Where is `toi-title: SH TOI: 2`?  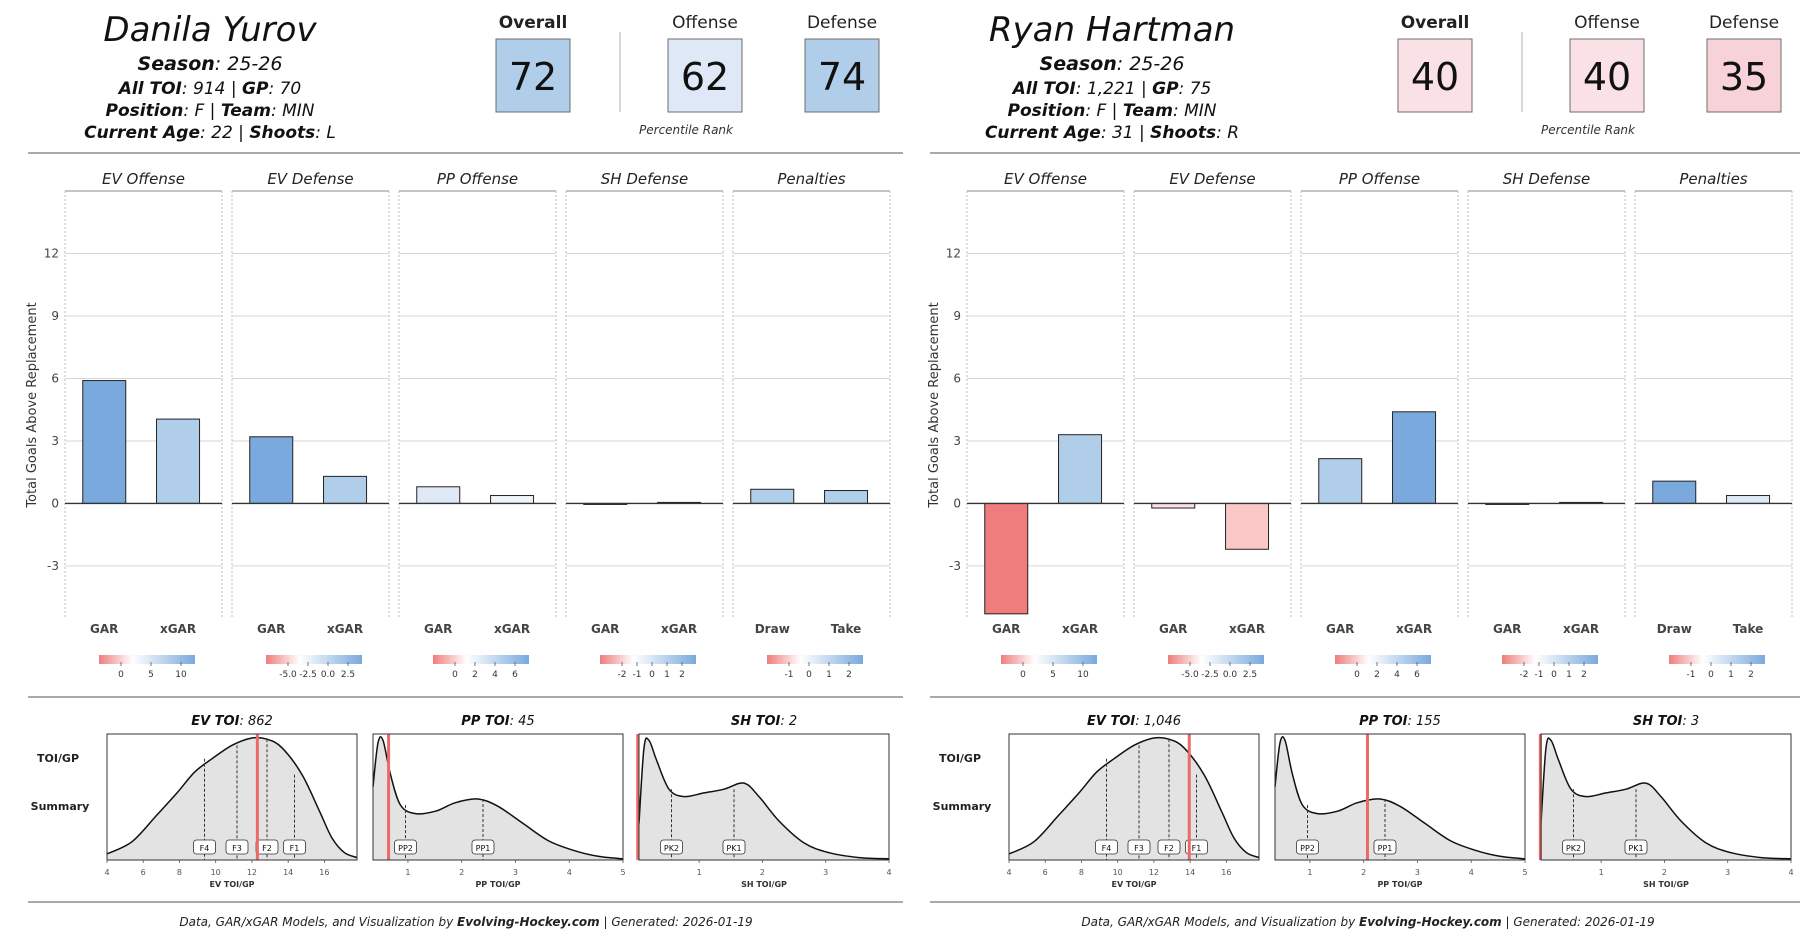 toi-title: SH TOI: 2 is located at coordinates (764, 721).